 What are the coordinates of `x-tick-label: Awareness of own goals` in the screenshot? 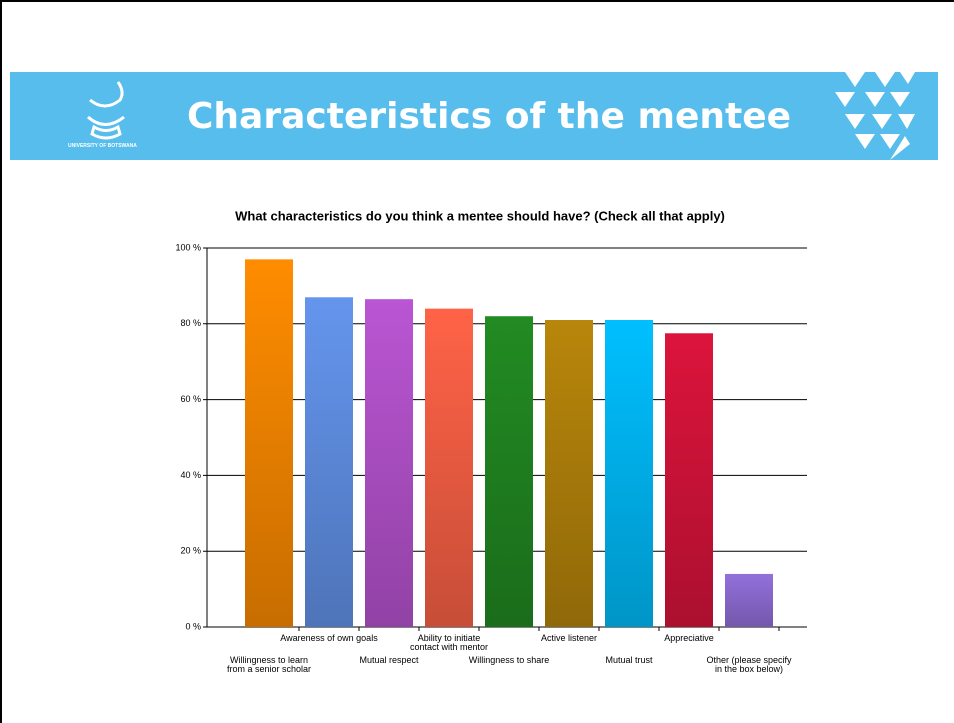 It's located at (329, 638).